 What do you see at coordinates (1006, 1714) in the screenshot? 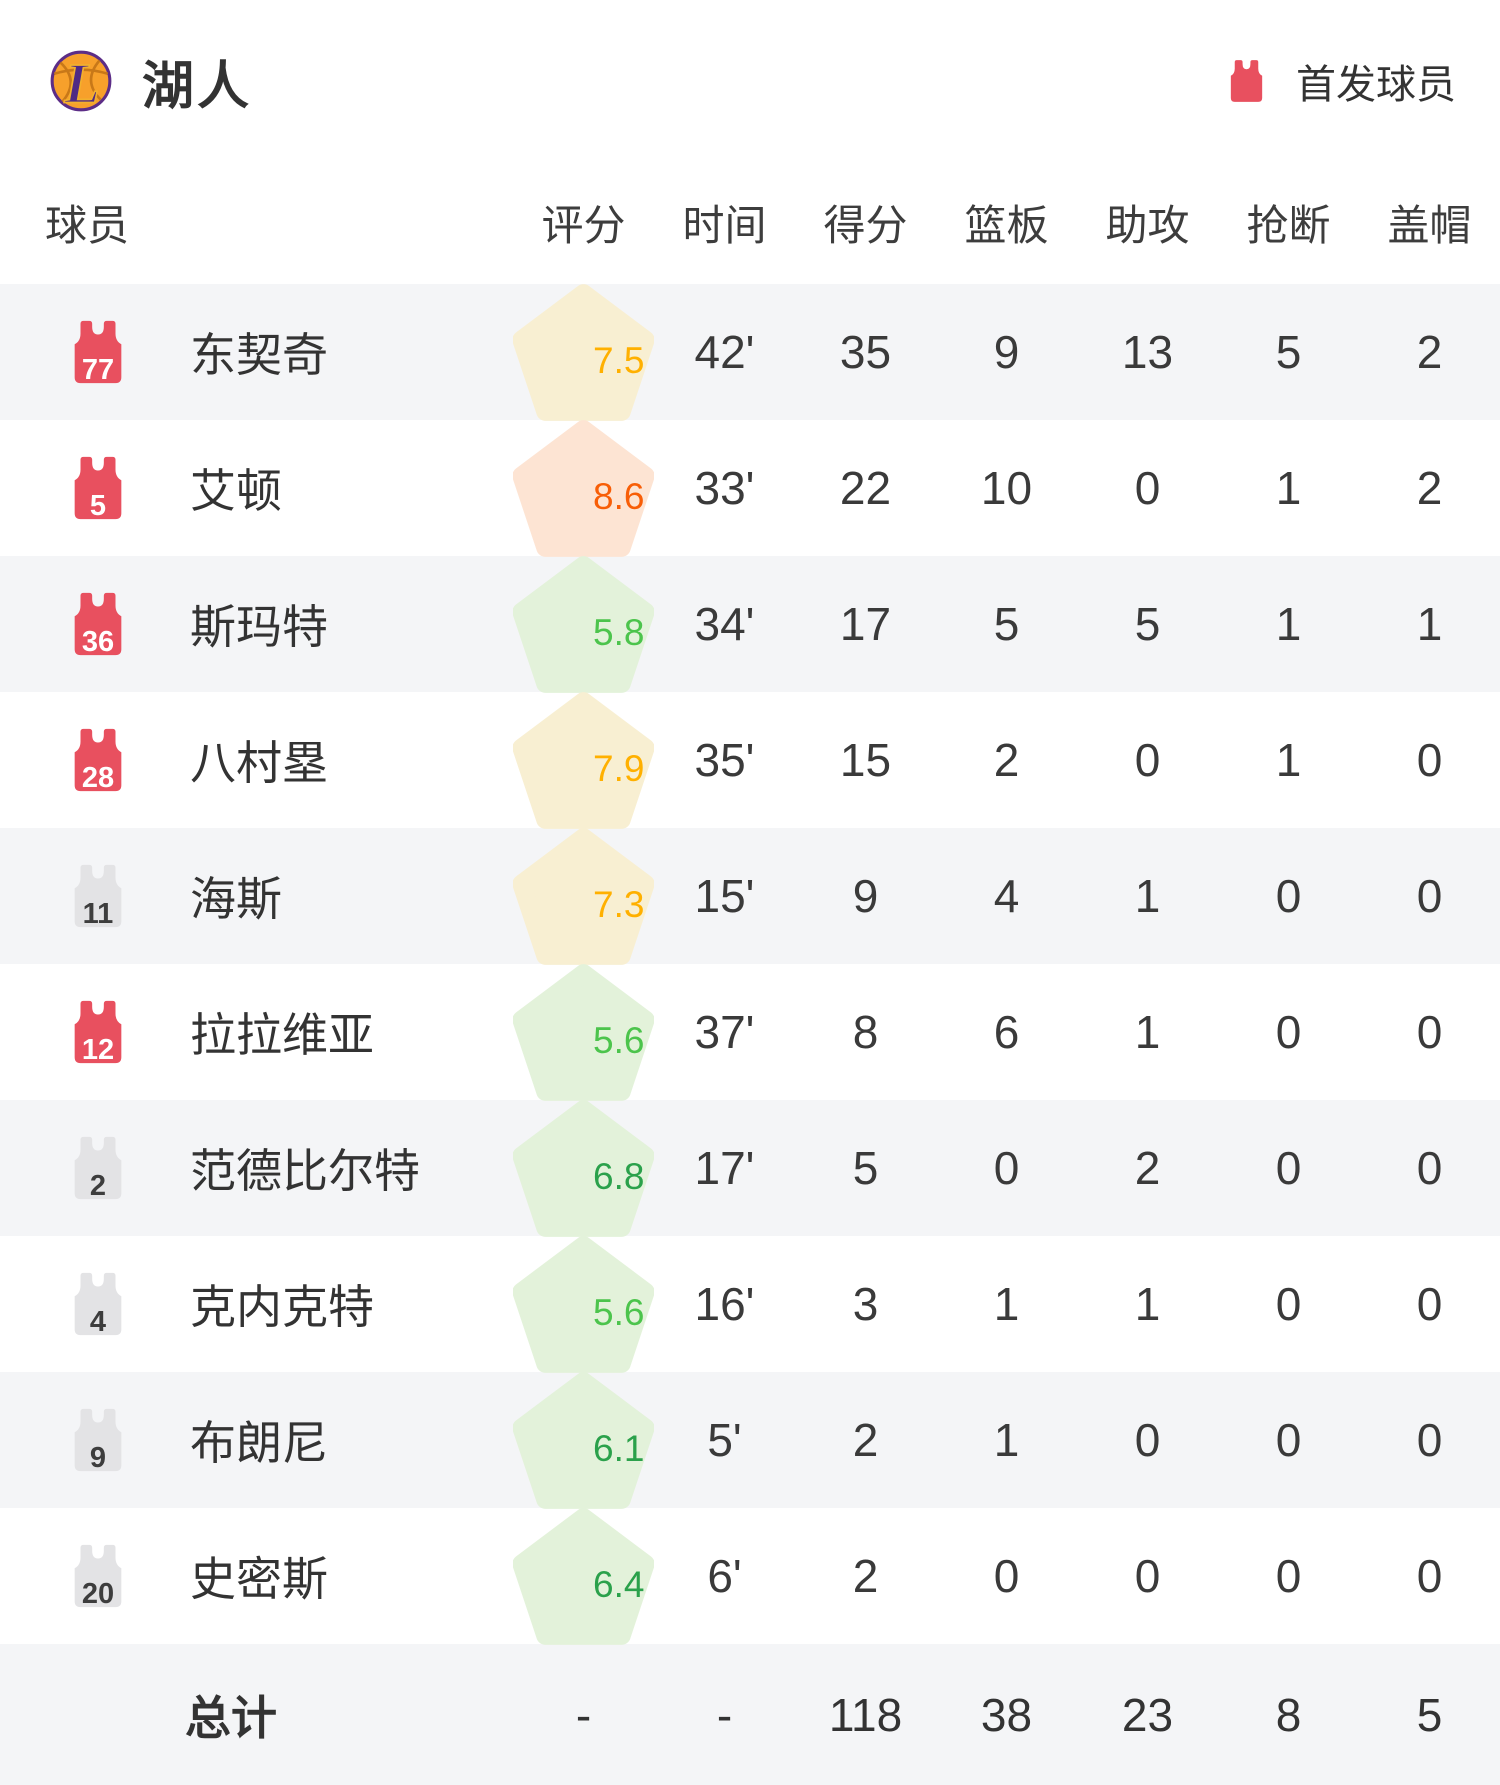
I see `total-rebounds: 38` at bounding box center [1006, 1714].